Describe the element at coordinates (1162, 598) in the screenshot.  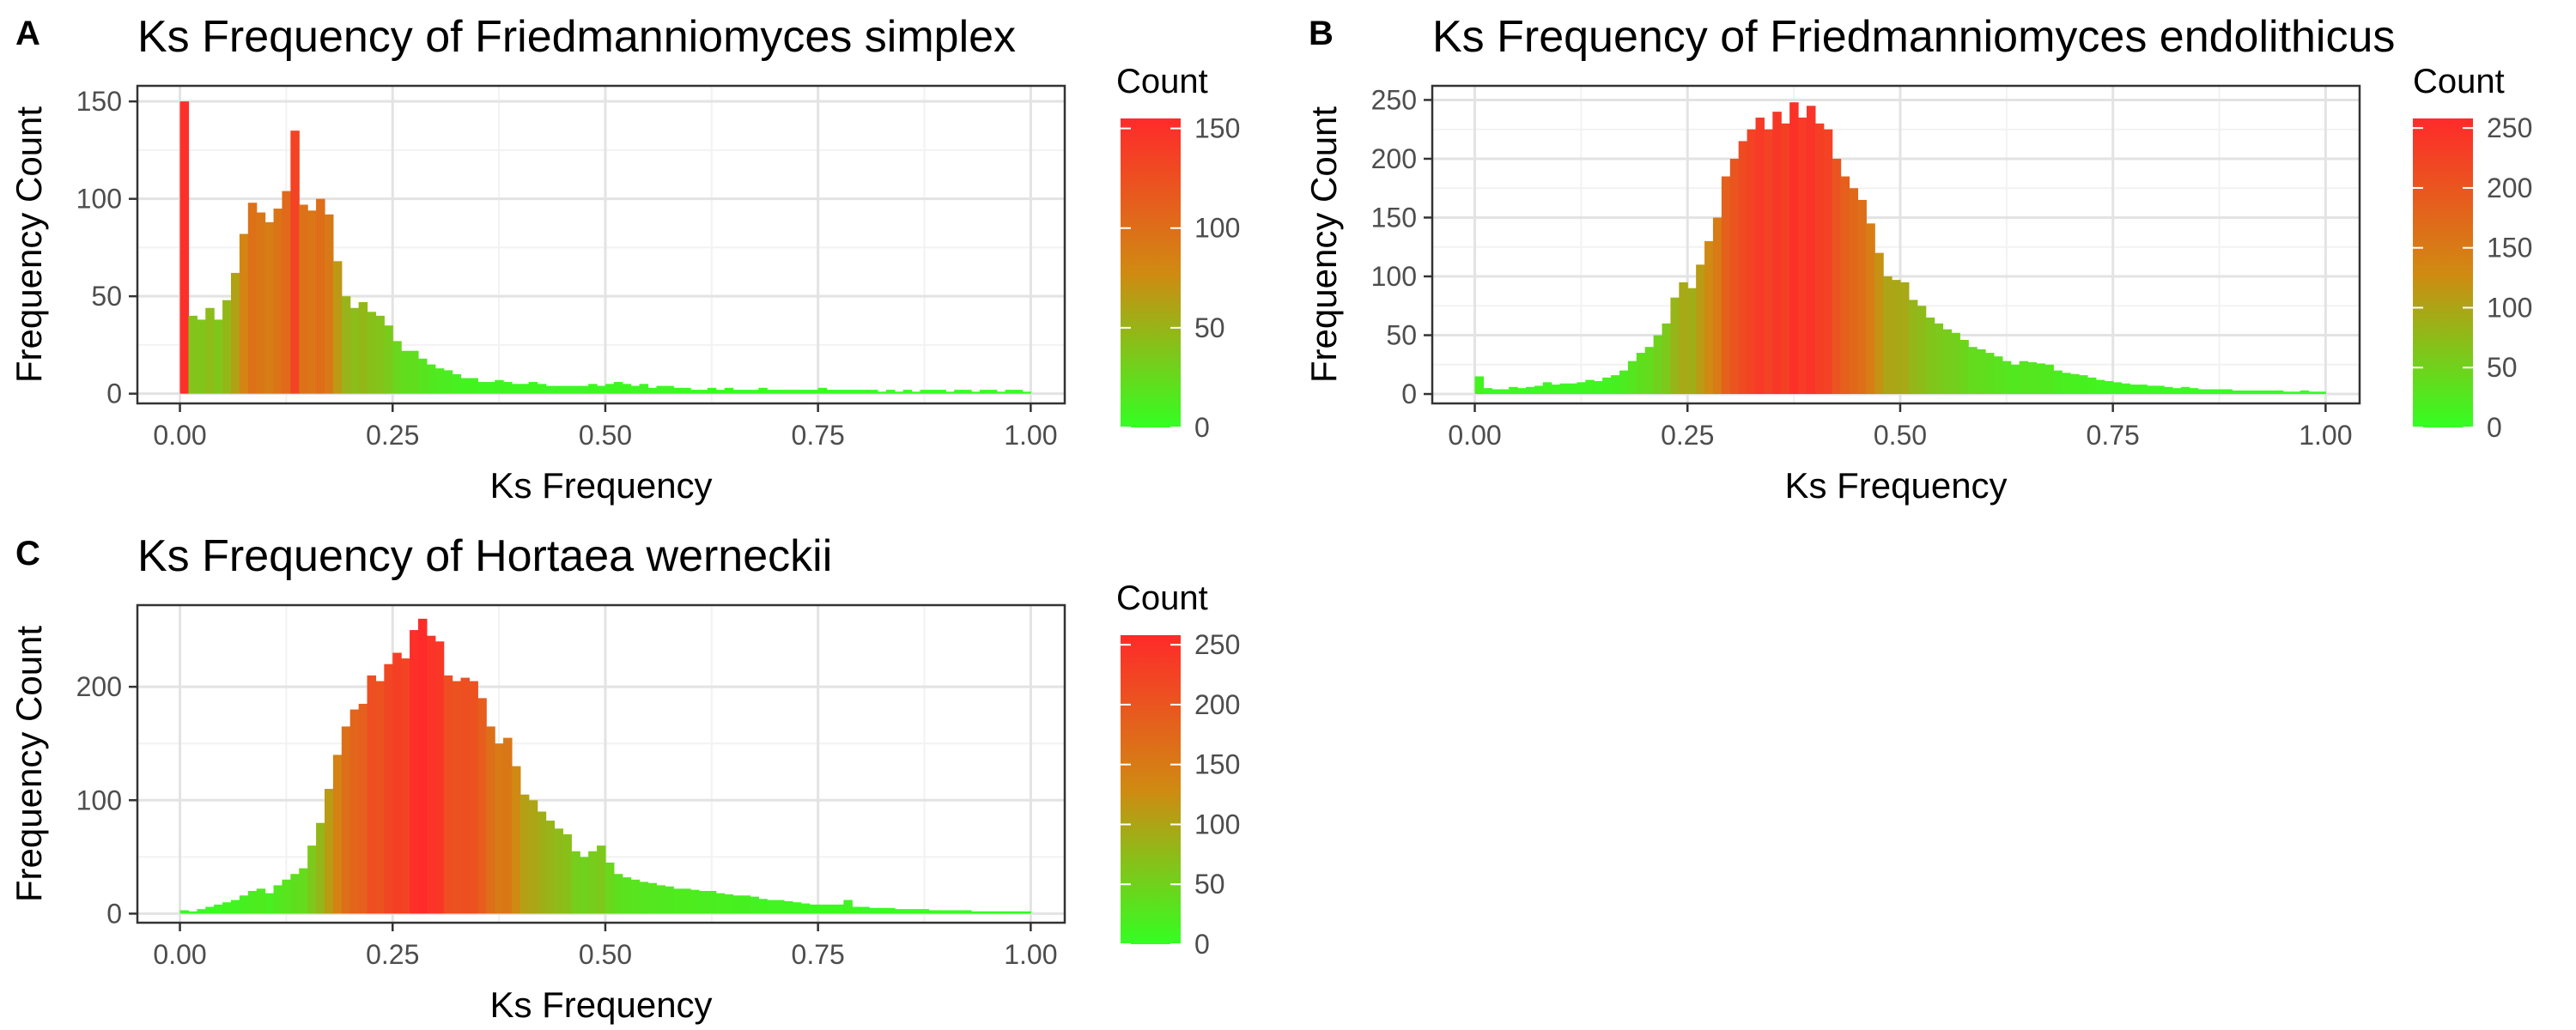
I see `legend-title: Count` at that location.